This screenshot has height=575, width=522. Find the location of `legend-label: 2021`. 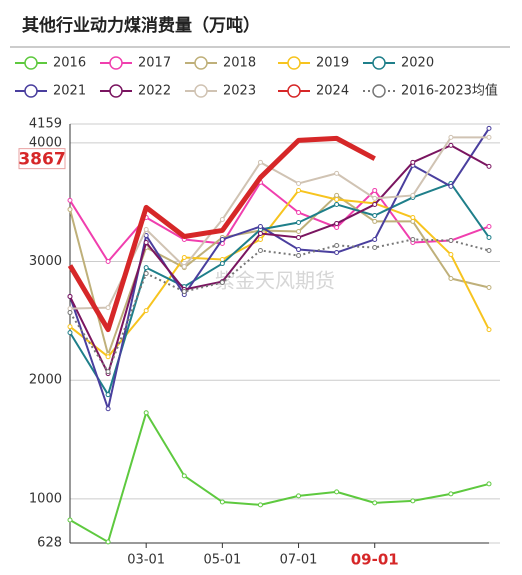

legend-label: 2021 is located at coordinates (69, 91).